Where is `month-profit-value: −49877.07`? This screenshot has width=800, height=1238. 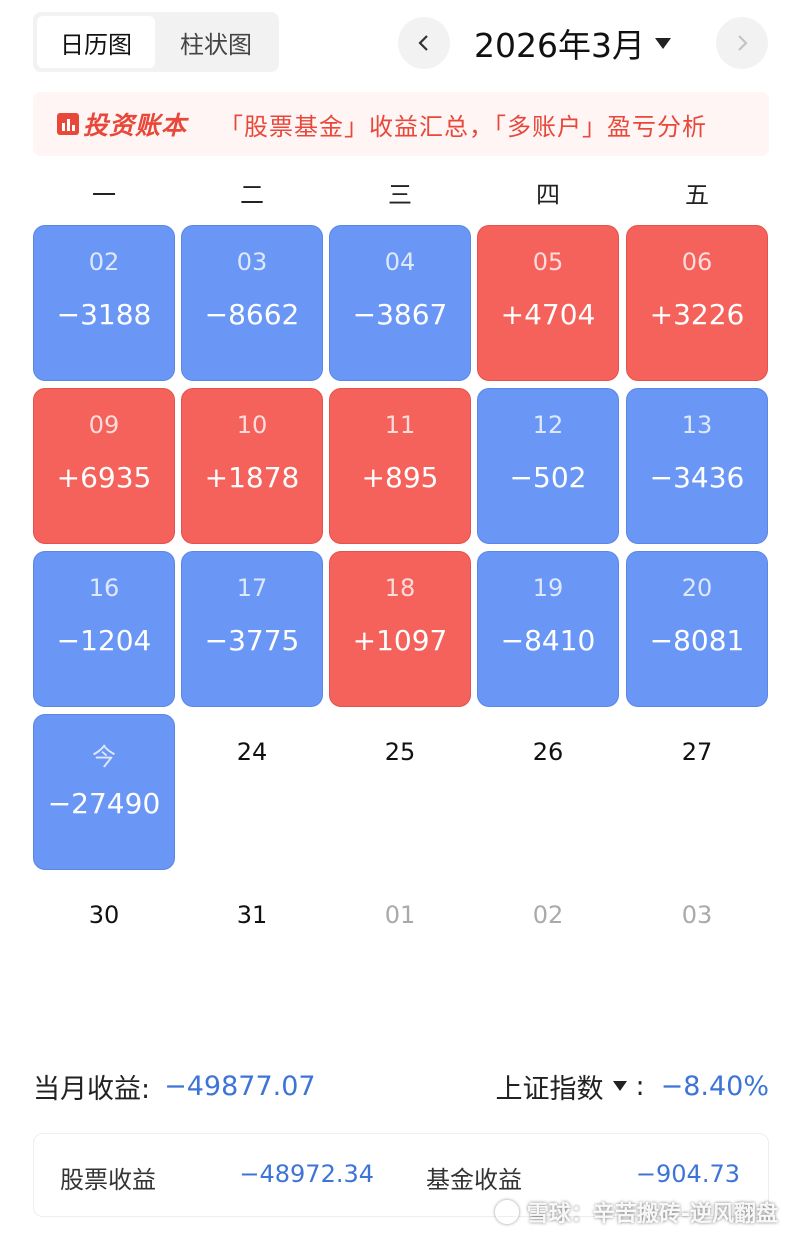
month-profit-value: −49877.07 is located at coordinates (240, 1086).